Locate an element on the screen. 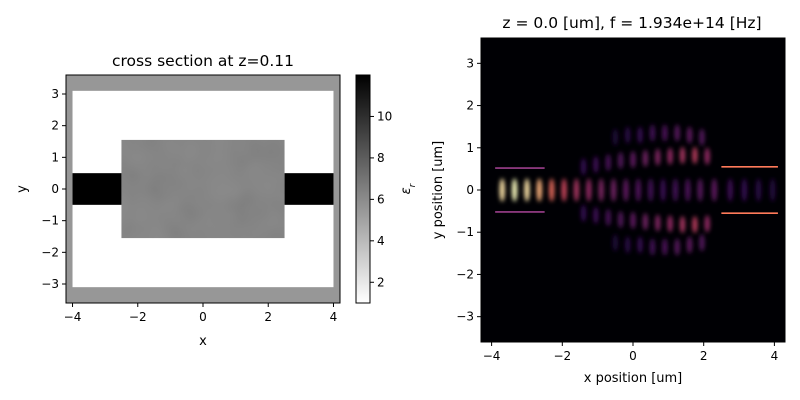  colorbar-tick-label: 2 is located at coordinates (381, 282).